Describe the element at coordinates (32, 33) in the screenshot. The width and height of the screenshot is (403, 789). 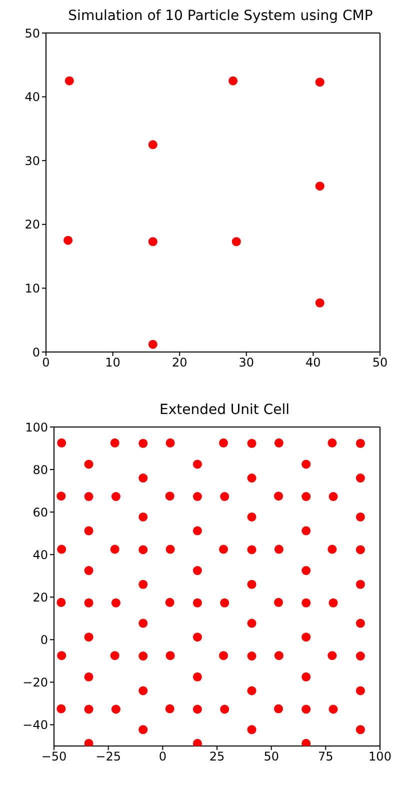
I see `y-tick-label: 50` at that location.